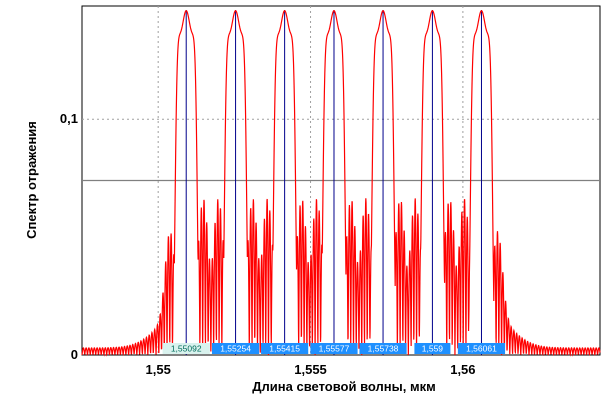  I want to click on peak-label-5: 1,559, so click(433, 349).